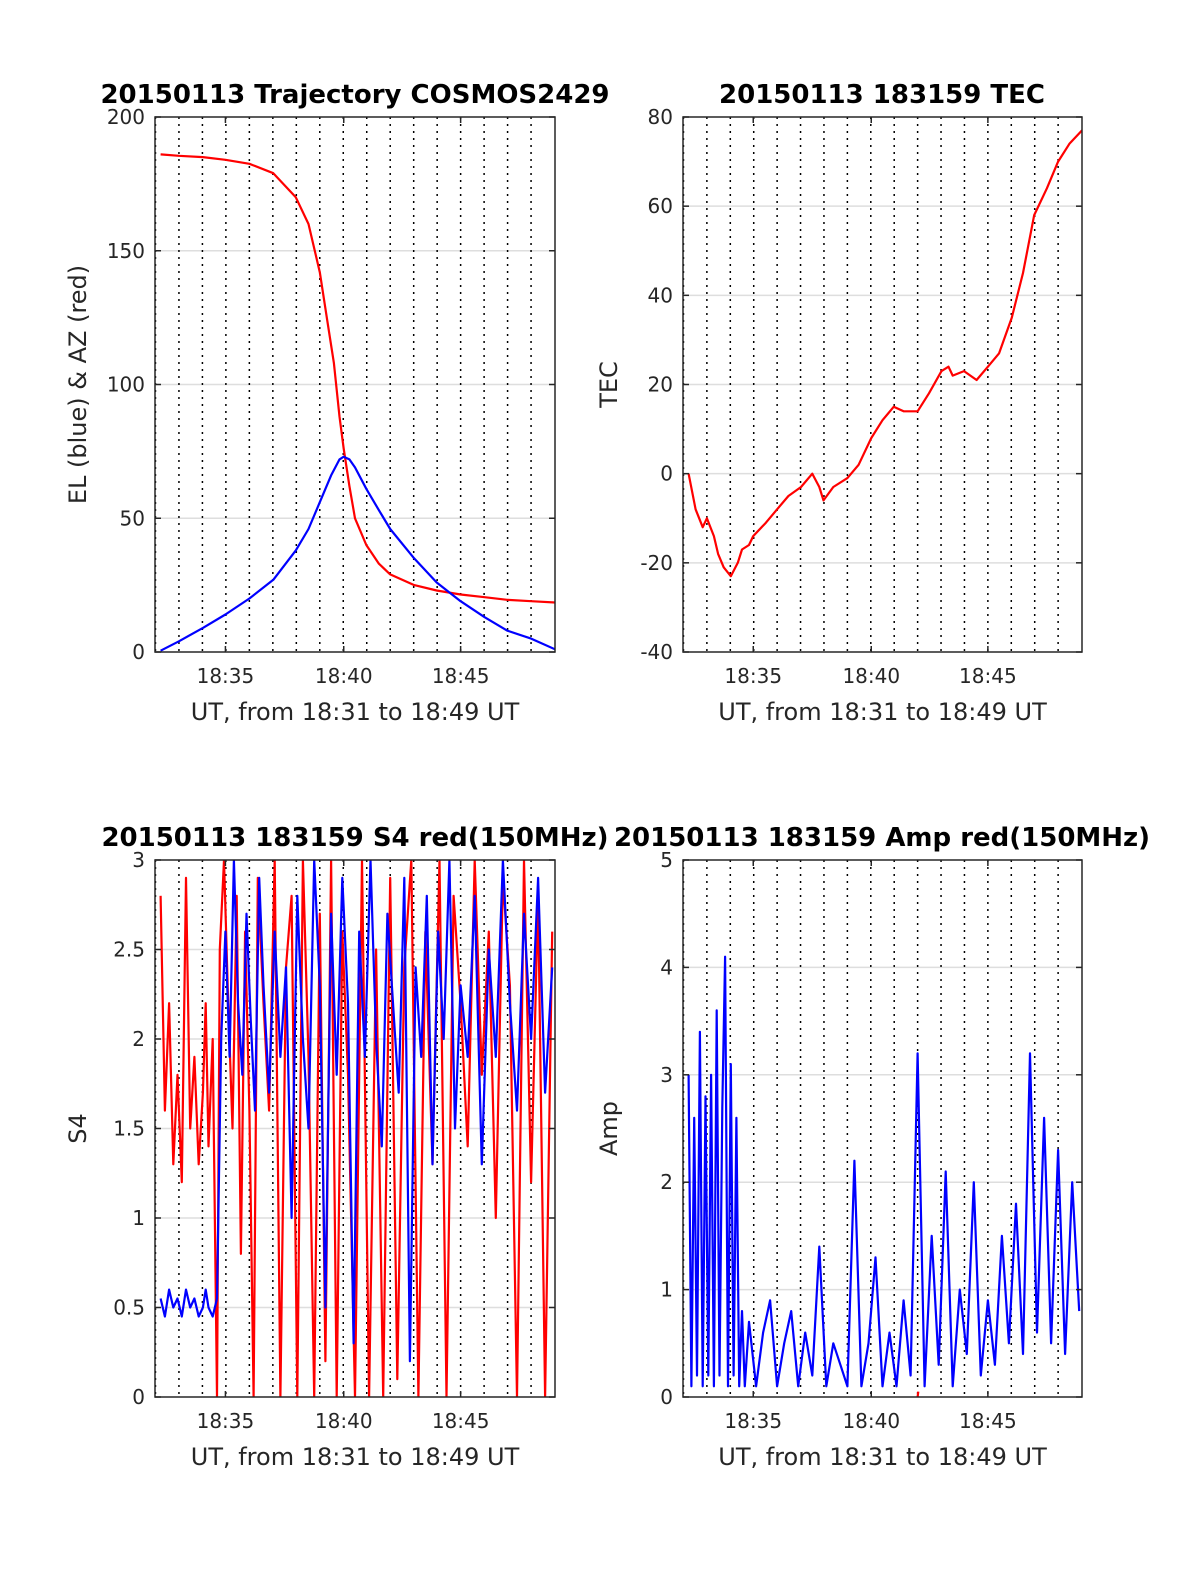 This screenshot has height=1575, width=1200. What do you see at coordinates (78, 1128) in the screenshot?
I see `y-axis-label: S4` at bounding box center [78, 1128].